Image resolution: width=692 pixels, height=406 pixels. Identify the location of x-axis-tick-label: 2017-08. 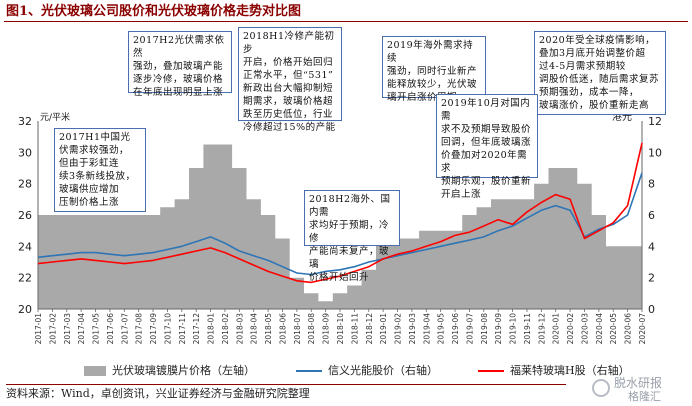
(139, 329).